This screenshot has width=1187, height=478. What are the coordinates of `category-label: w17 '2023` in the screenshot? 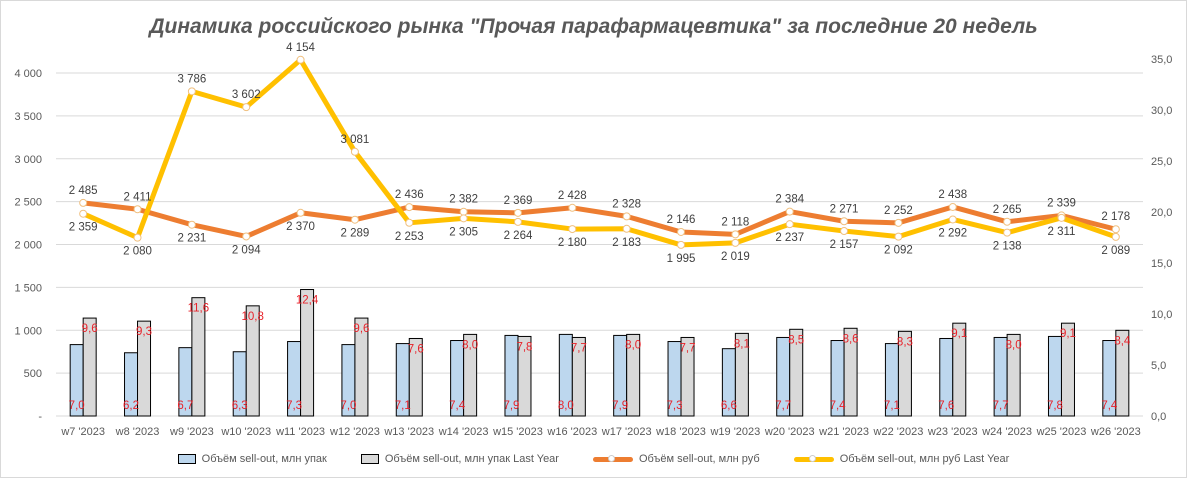 It's located at (626, 432).